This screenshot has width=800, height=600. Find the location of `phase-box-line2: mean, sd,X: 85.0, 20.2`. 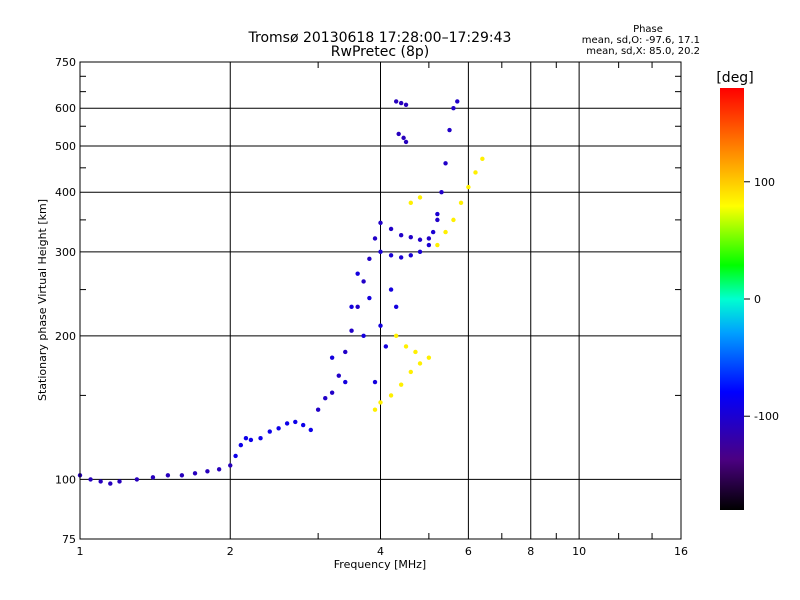

phase-box-line2: mean, sd,X: 85.0, 20.2 is located at coordinates (643, 51).